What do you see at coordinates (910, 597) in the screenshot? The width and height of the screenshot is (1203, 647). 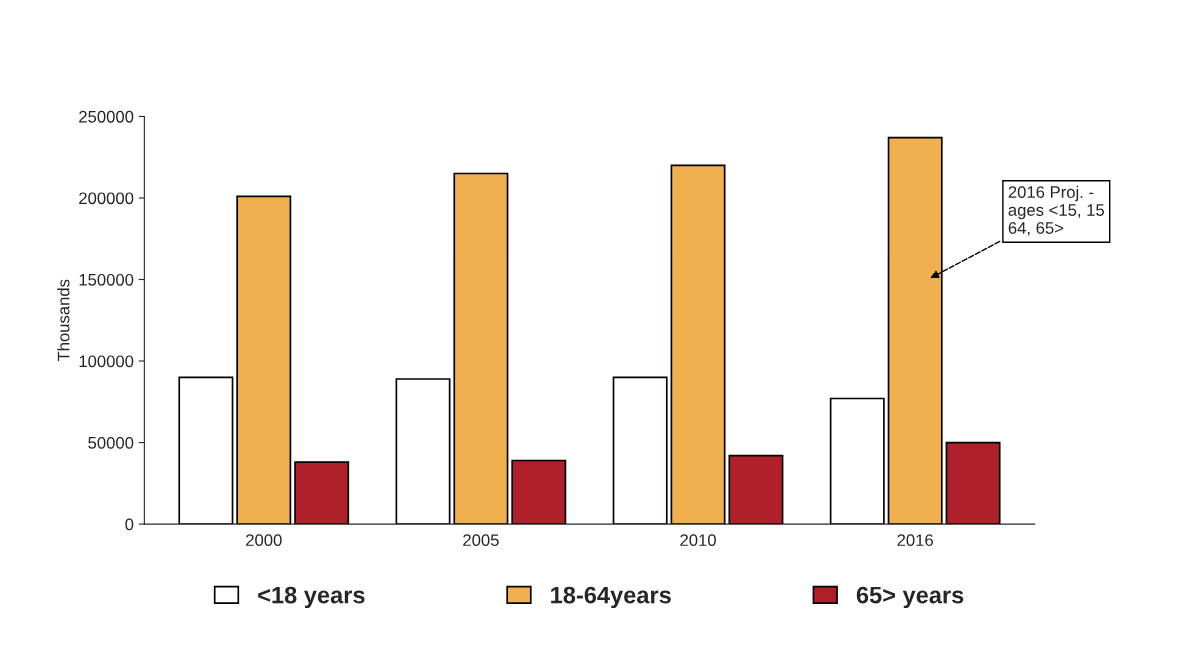 I see `legend-label: 65> years` at bounding box center [910, 597].